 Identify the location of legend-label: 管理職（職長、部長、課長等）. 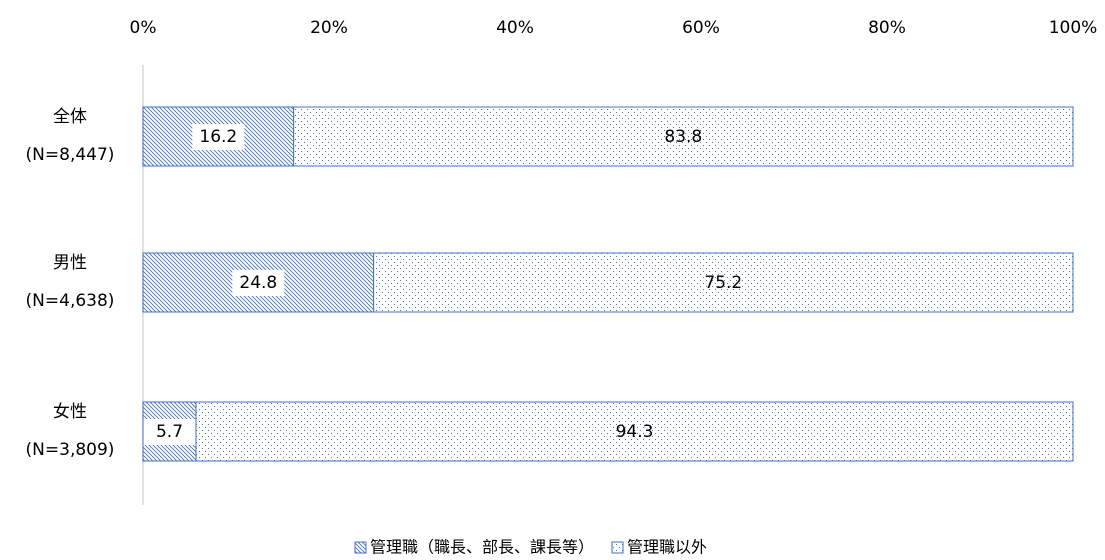
(482, 547).